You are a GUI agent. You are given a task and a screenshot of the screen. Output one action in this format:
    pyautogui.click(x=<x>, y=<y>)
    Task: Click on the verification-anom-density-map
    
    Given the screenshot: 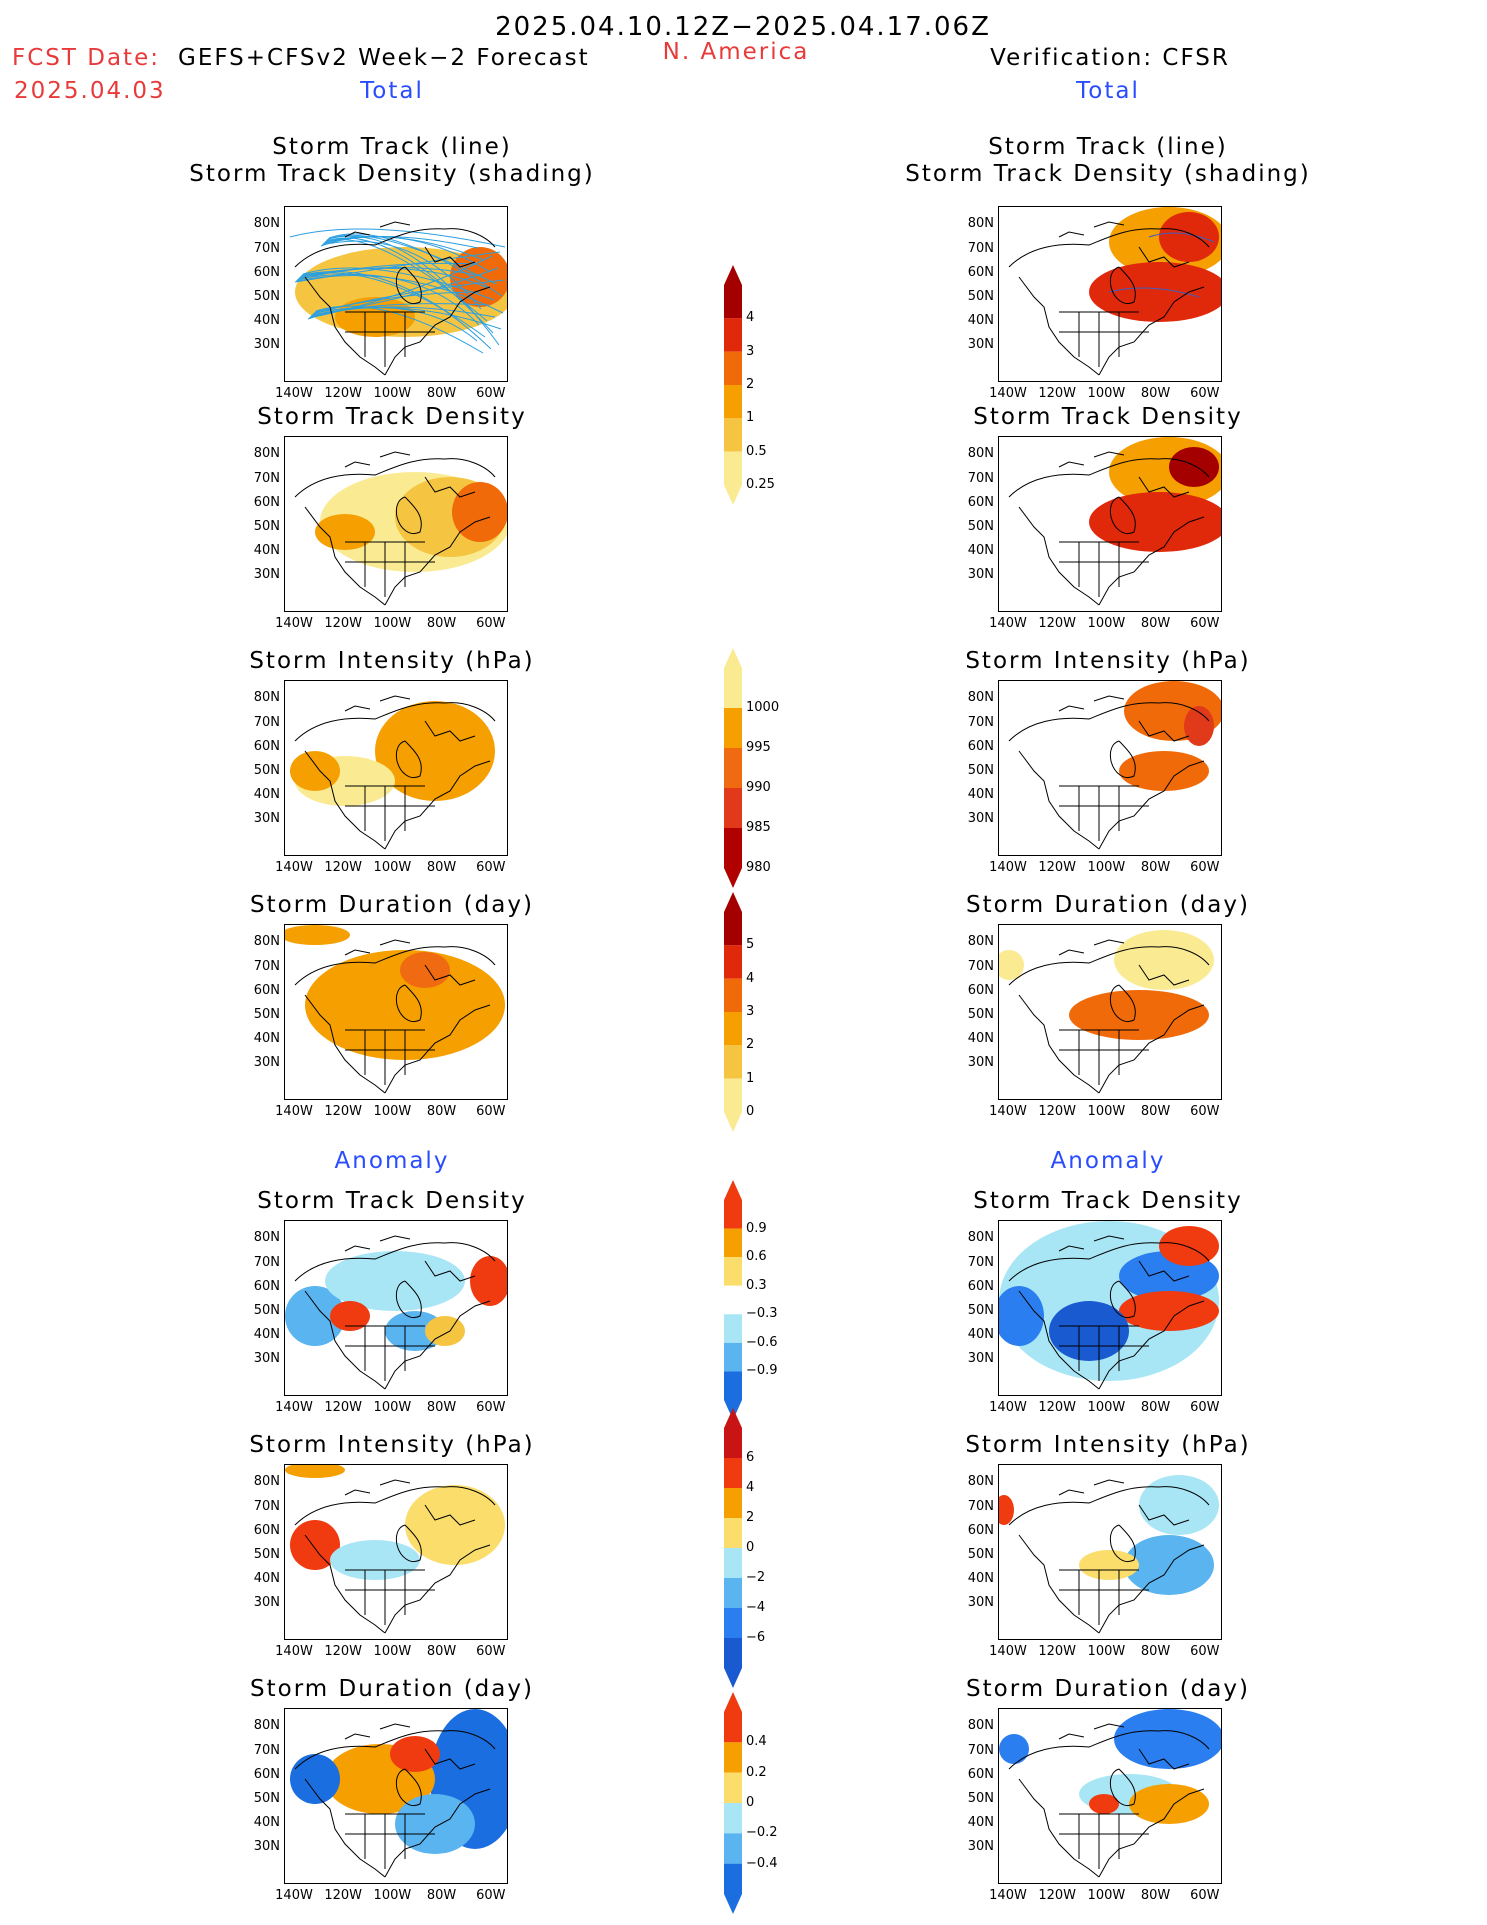 What is the action you would take?
    pyautogui.click(x=1110, y=1308)
    